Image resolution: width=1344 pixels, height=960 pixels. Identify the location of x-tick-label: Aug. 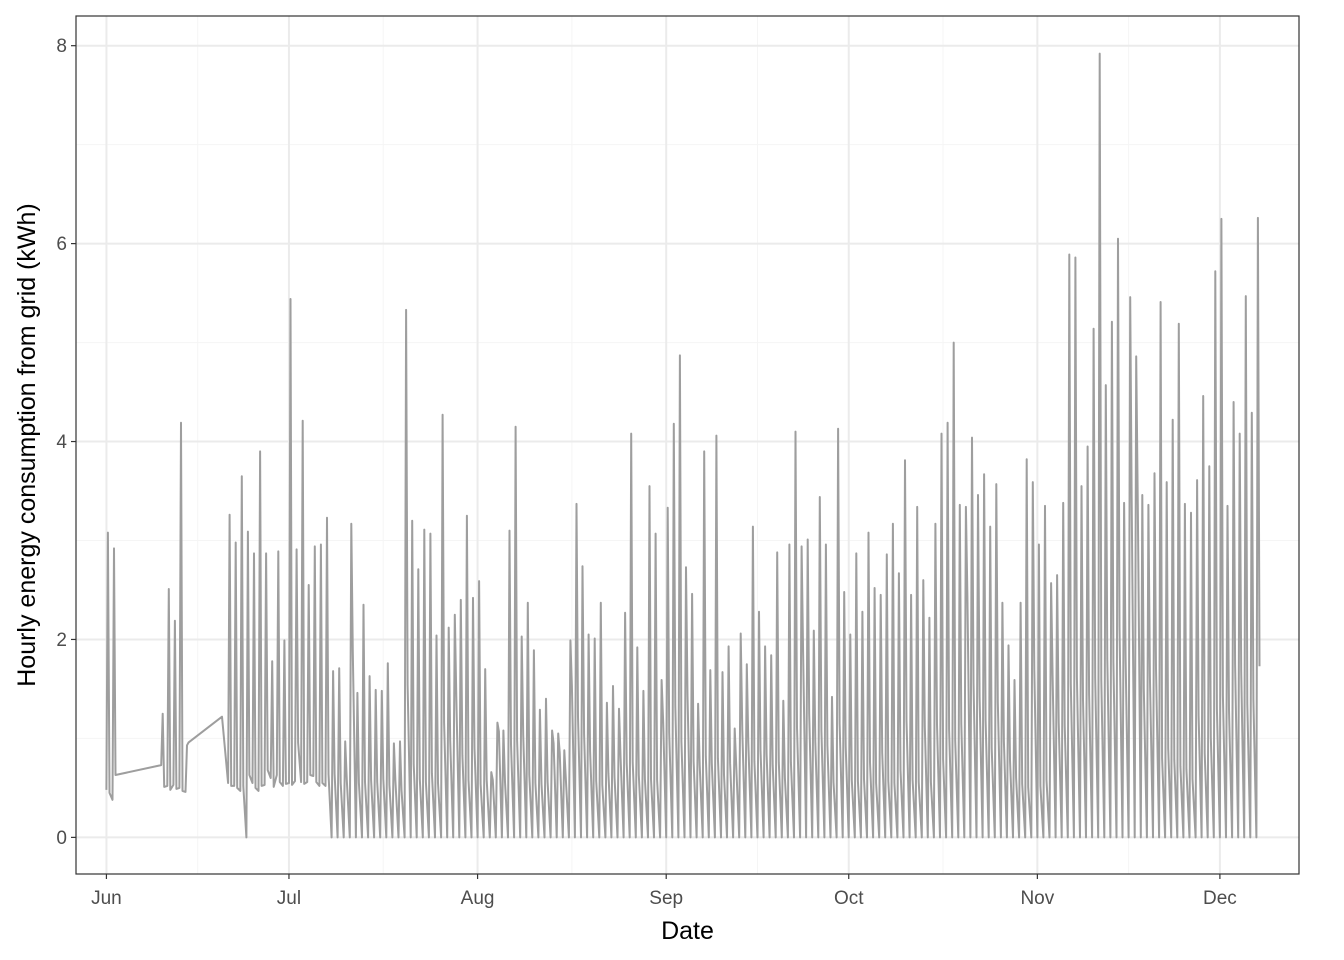
(478, 898).